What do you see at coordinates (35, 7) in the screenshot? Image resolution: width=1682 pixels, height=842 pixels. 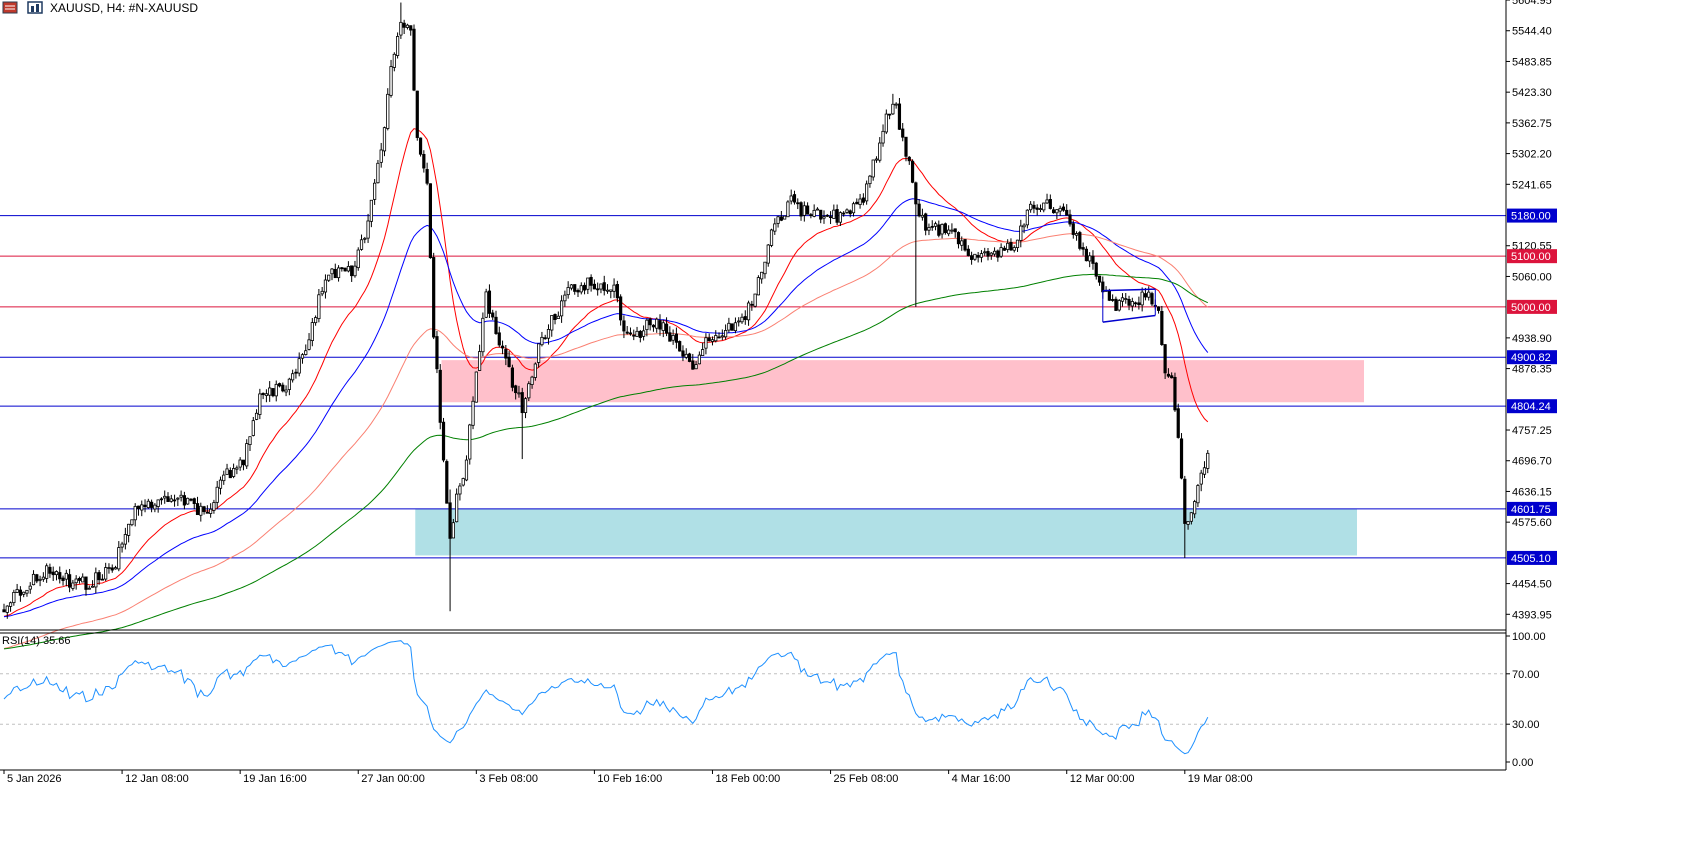 I see `chart-type-icon` at bounding box center [35, 7].